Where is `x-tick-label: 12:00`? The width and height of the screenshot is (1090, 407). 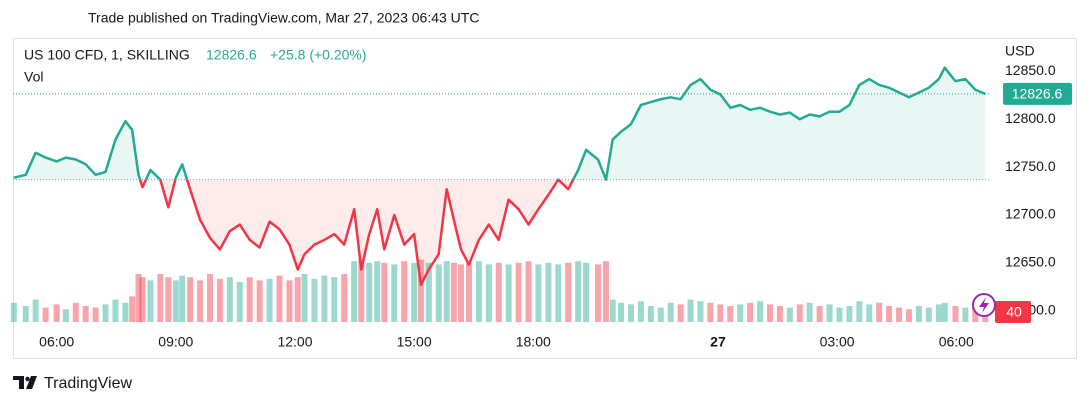
x-tick-label: 12:00 is located at coordinates (294, 342).